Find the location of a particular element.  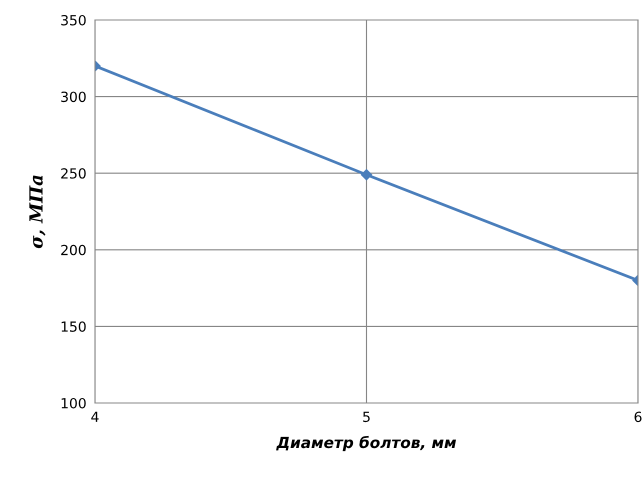

x-axis-title: Диаметр болтов, мм is located at coordinates (366, 444).